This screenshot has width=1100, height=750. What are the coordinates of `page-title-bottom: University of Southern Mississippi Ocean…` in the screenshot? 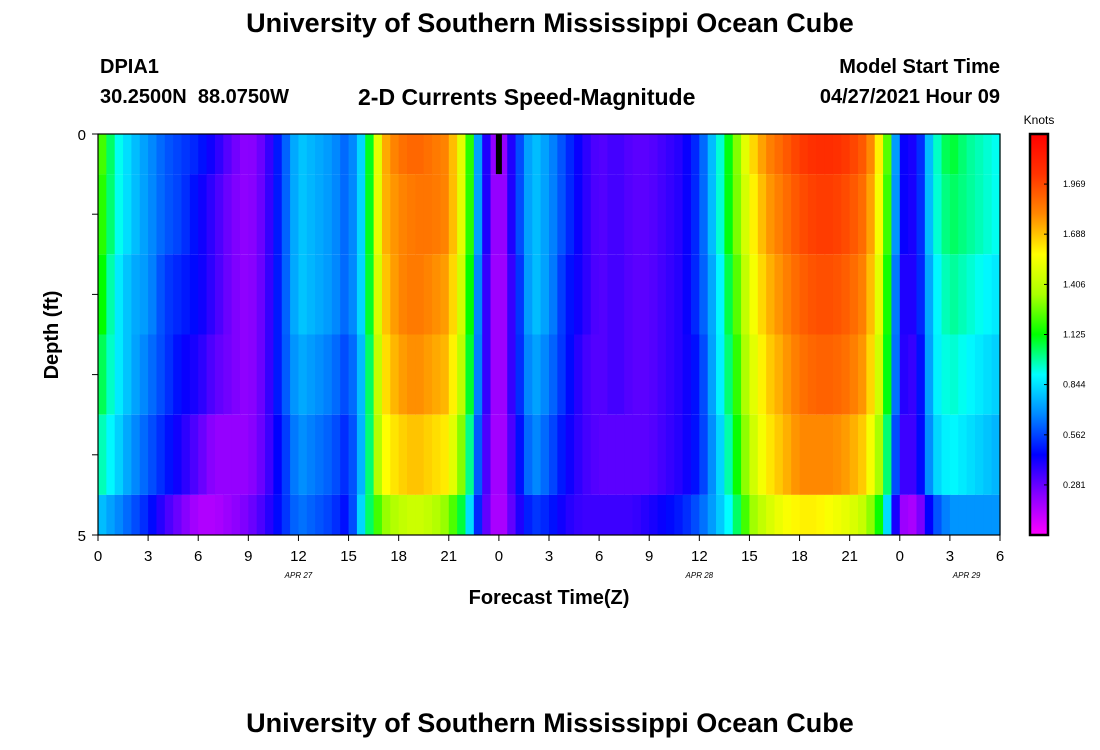 It's located at (550, 723).